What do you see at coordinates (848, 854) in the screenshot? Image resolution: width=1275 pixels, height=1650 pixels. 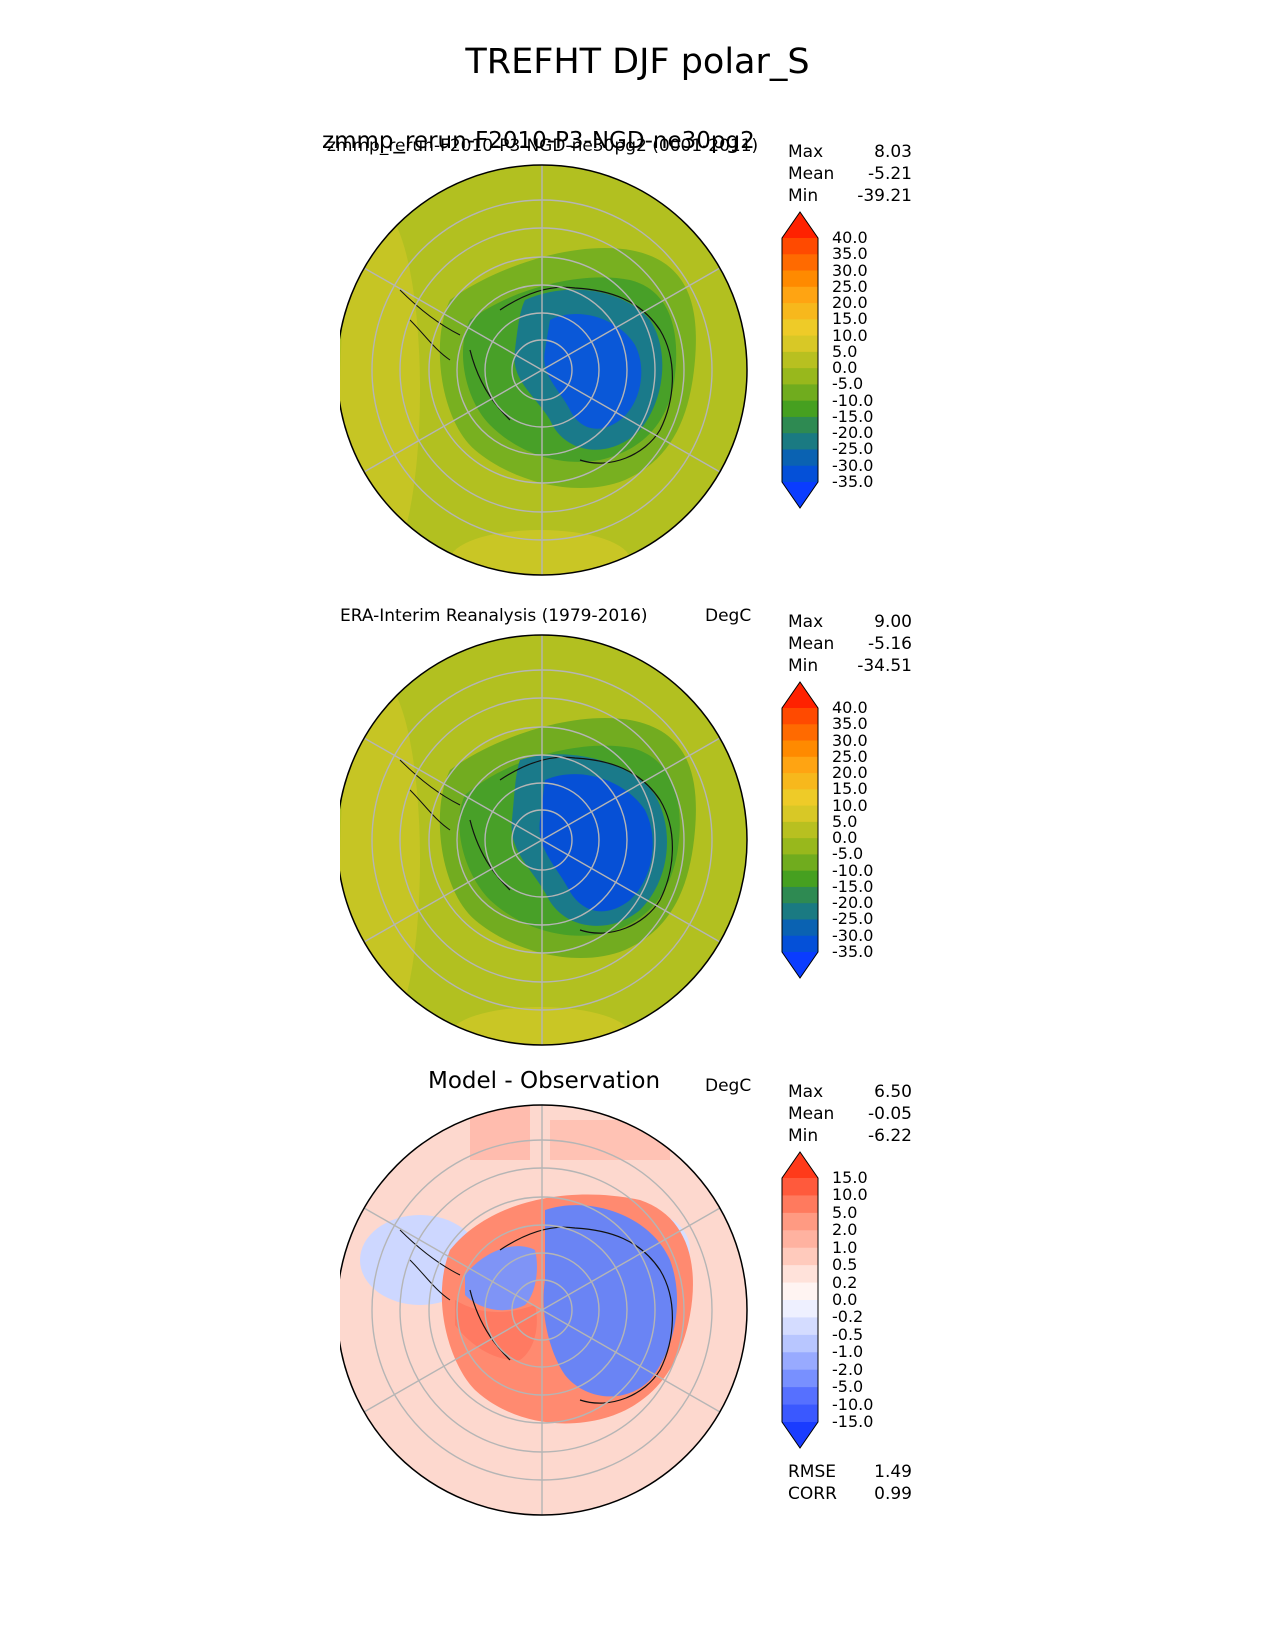 I see `colorbar-tick-label: -5.0` at bounding box center [848, 854].